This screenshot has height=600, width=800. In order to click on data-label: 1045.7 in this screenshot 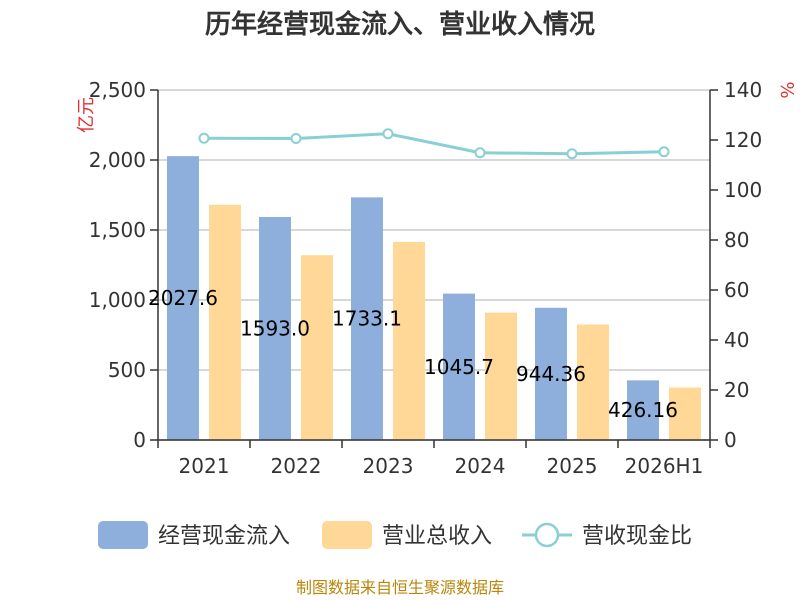, I will do `click(459, 367)`.